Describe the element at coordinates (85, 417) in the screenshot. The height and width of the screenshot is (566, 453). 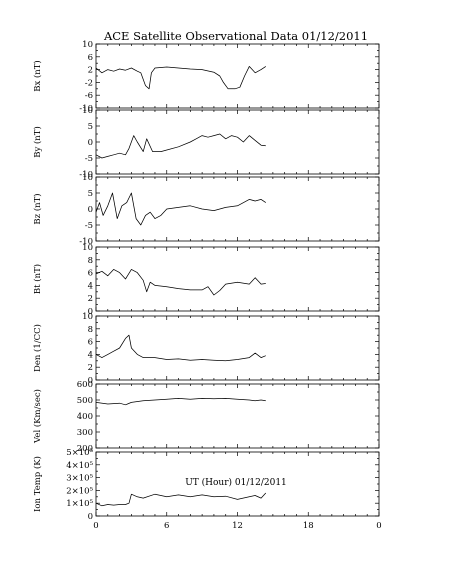
I see `y-tick-label: 400` at that location.